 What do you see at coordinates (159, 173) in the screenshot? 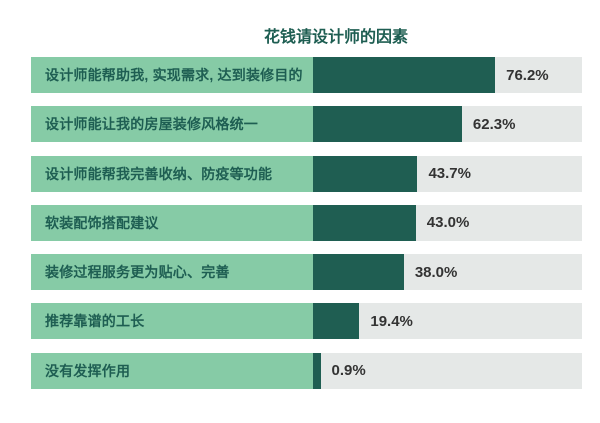
I see `category-label: 设计师能帮我完善收纳、防疫等功能` at bounding box center [159, 173].